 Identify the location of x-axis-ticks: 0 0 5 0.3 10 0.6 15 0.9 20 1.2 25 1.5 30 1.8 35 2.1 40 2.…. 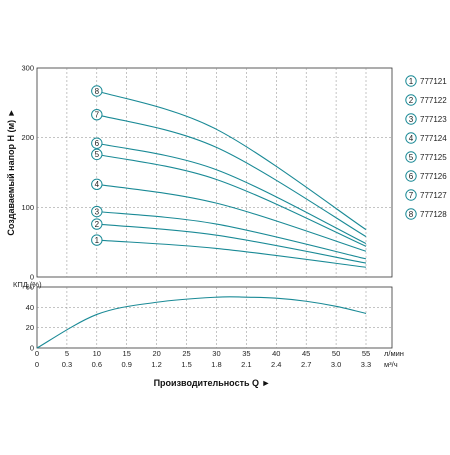
(203, 359).